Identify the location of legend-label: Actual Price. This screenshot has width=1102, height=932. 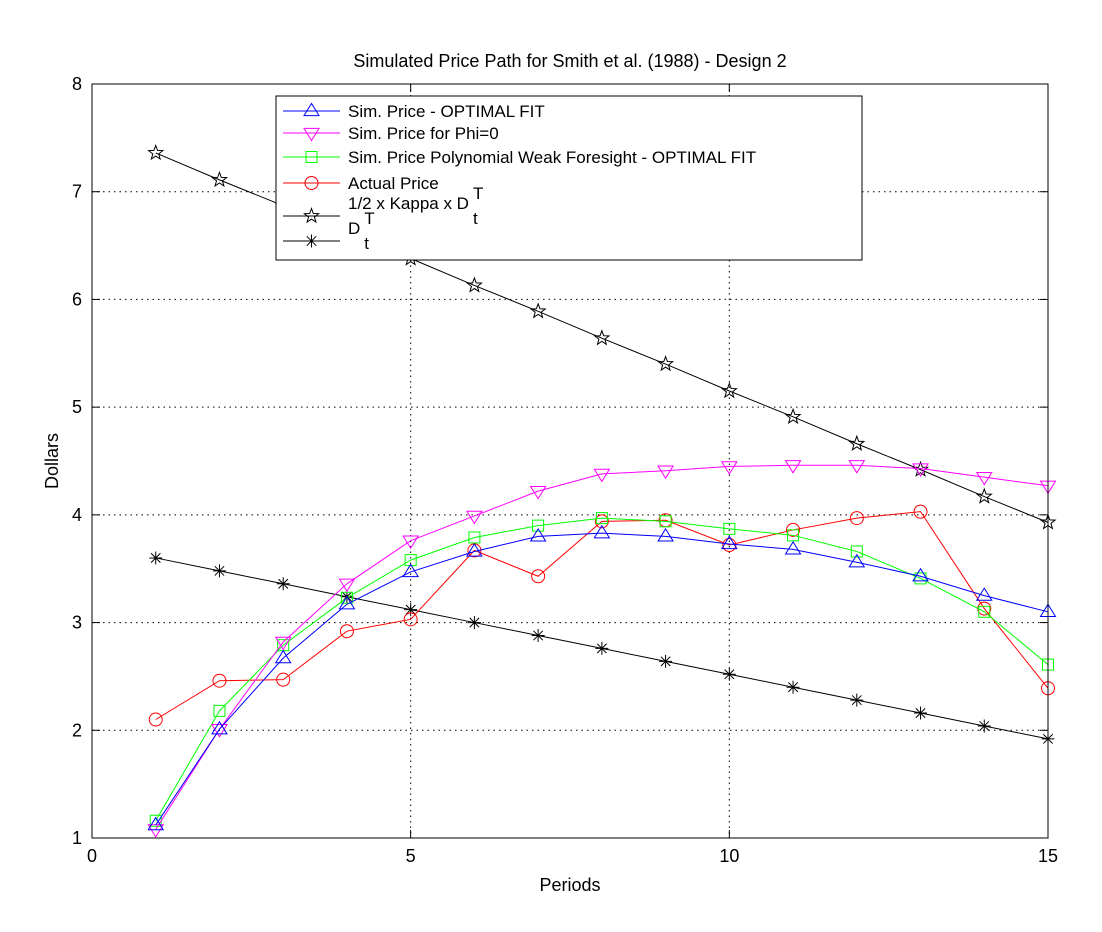
(393, 183).